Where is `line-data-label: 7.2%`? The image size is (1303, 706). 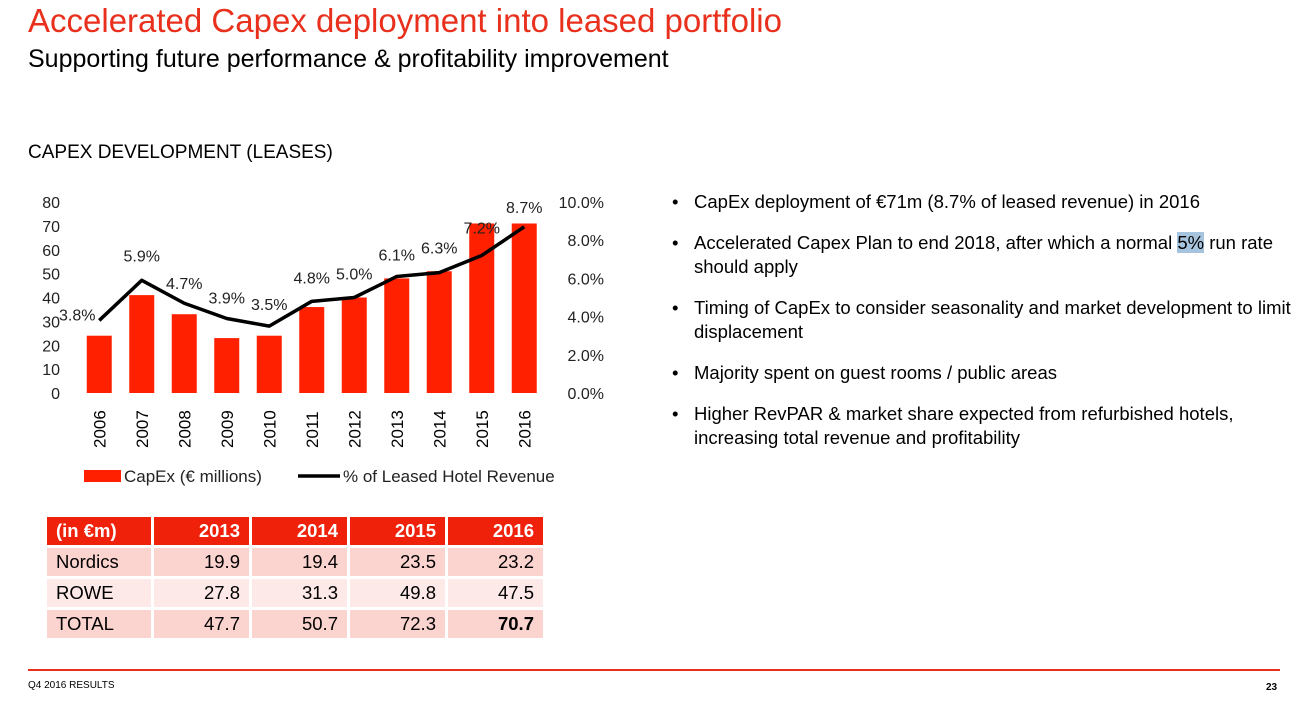 line-data-label: 7.2% is located at coordinates (482, 228).